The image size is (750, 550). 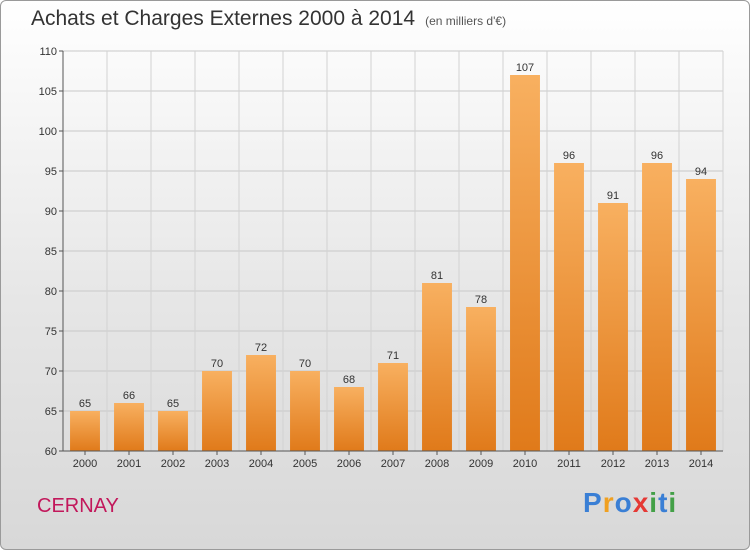 I want to click on logo-letter: x, so click(x=641, y=502).